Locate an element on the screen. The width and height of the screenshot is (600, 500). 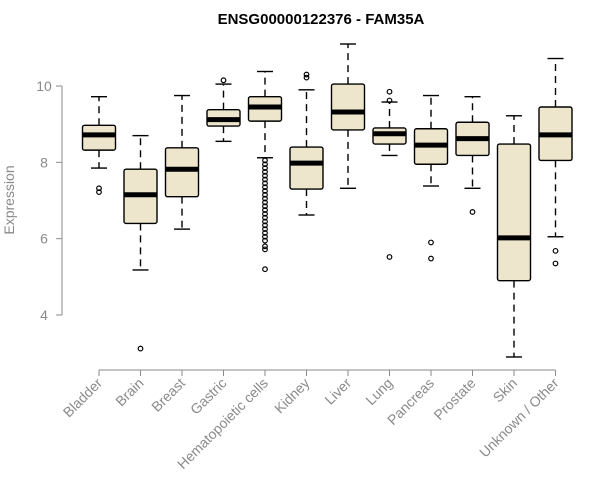
box-skin is located at coordinates (514, 236).